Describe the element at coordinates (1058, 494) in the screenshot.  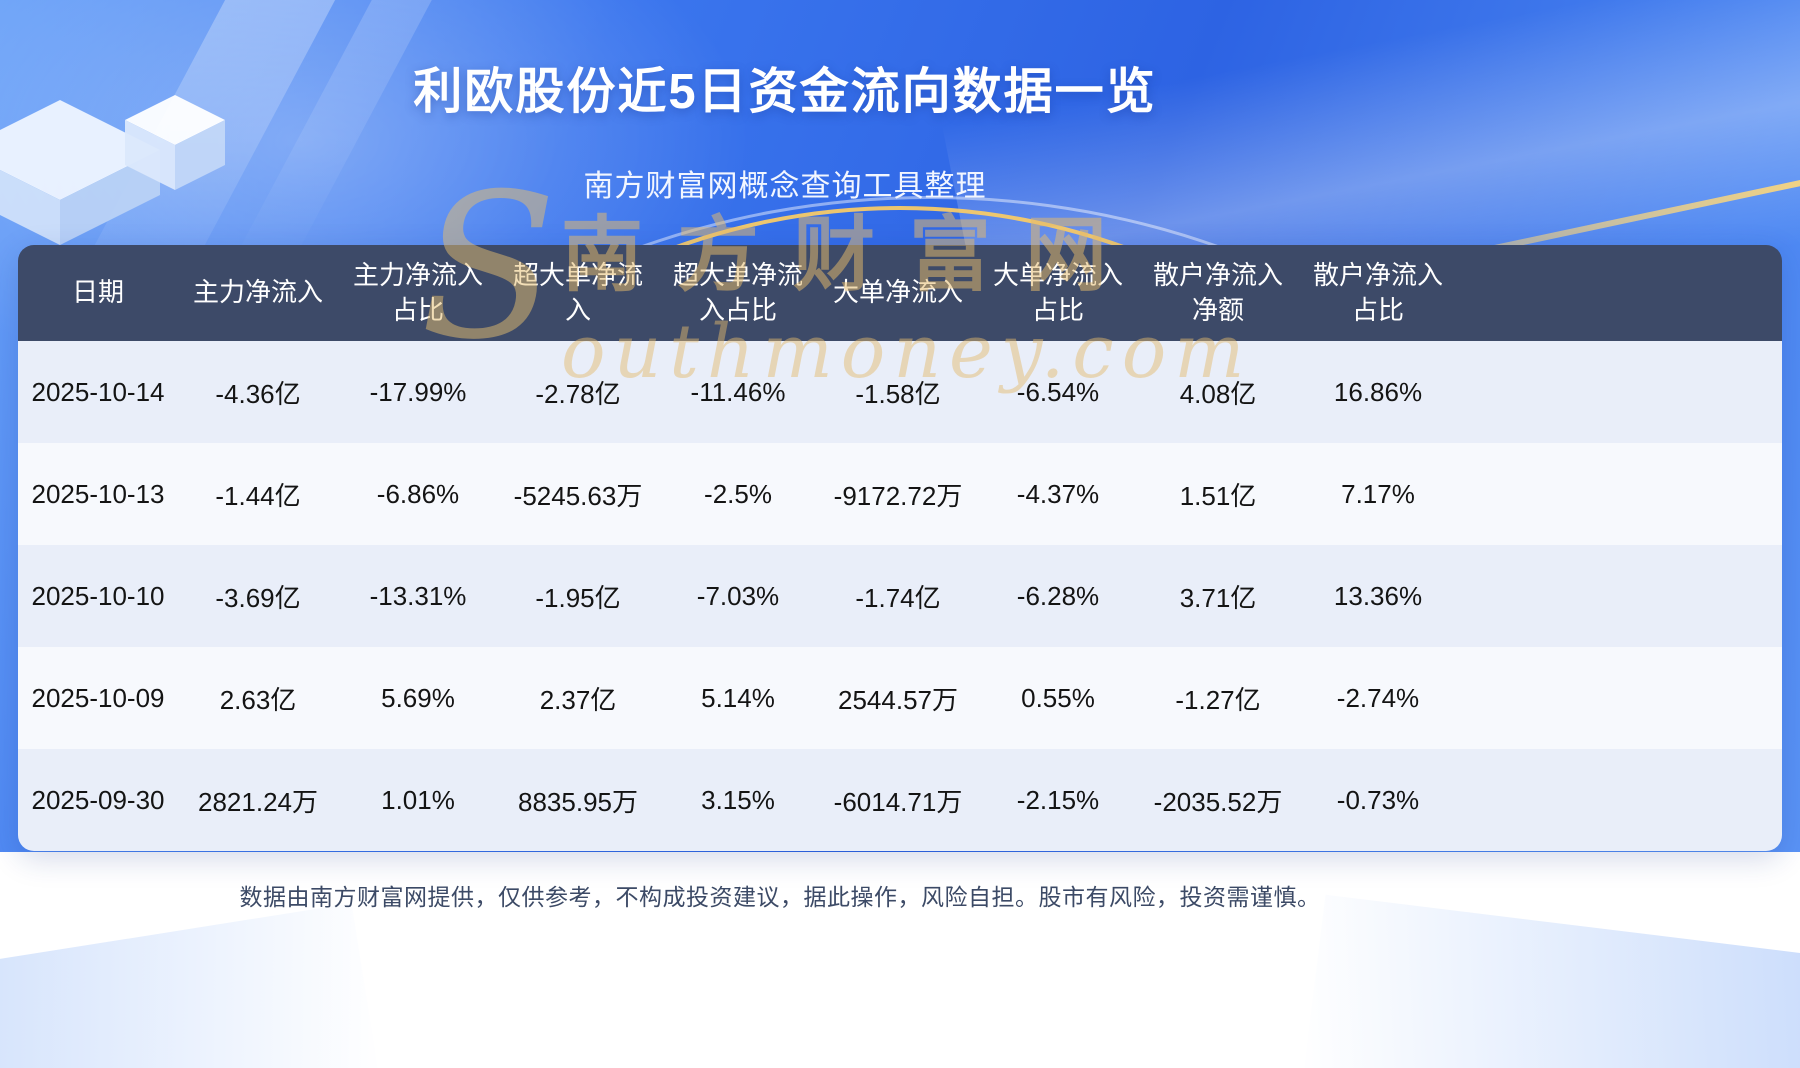
I see `value-cell: -4.37%` at that location.